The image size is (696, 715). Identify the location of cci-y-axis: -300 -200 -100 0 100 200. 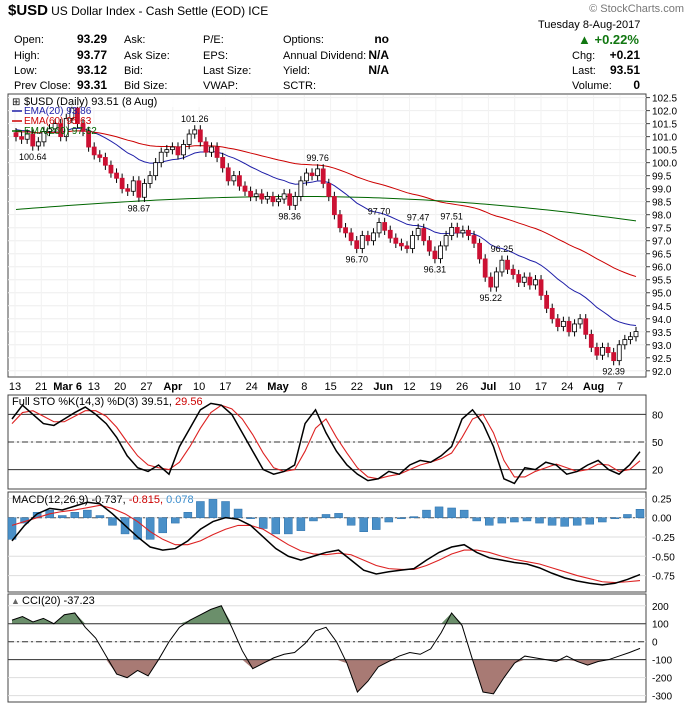
(662, 652).